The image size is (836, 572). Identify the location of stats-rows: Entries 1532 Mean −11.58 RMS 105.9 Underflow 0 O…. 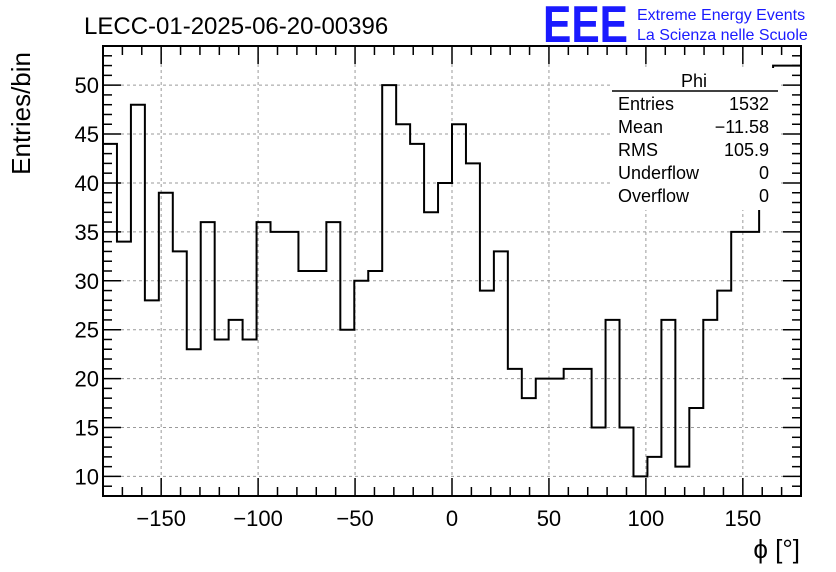
(693, 150).